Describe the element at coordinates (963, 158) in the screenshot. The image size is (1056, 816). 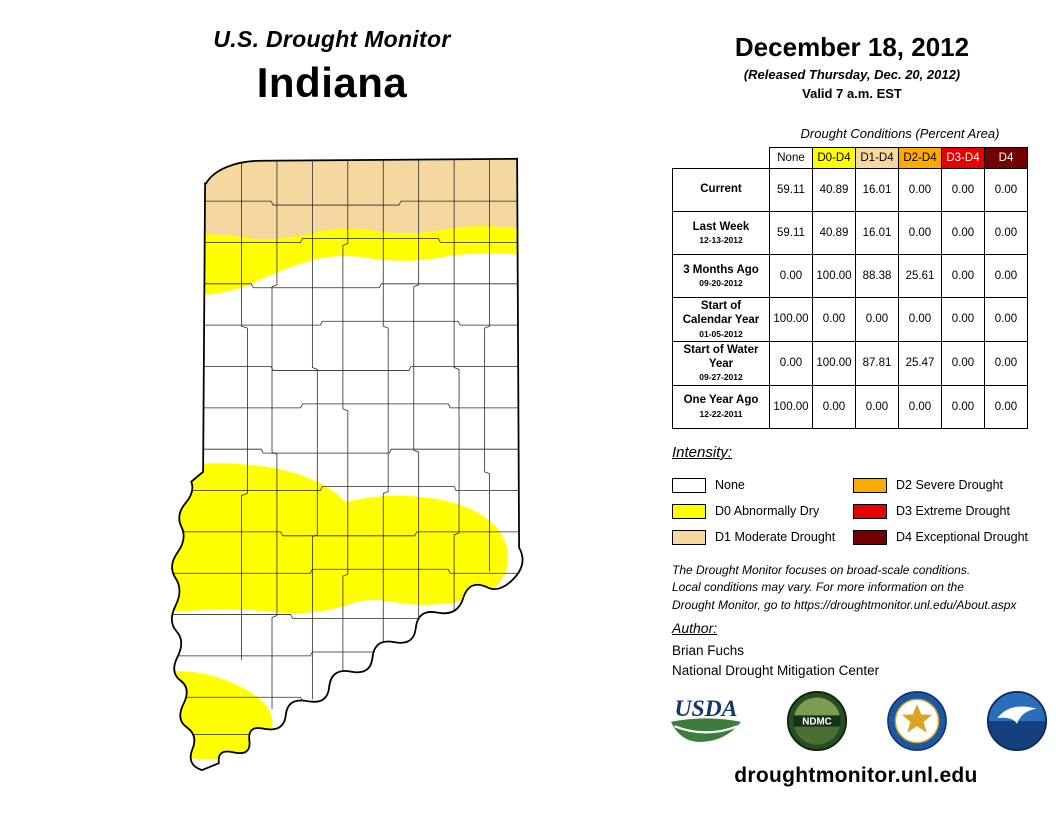
I see `column-header-d3d4: D3-D4` at that location.